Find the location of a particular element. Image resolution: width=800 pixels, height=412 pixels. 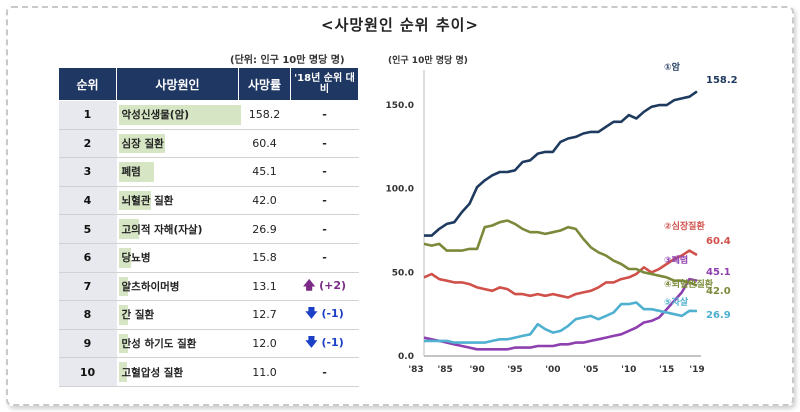

up-arrow-icon: 🡅 is located at coordinates (309, 284).